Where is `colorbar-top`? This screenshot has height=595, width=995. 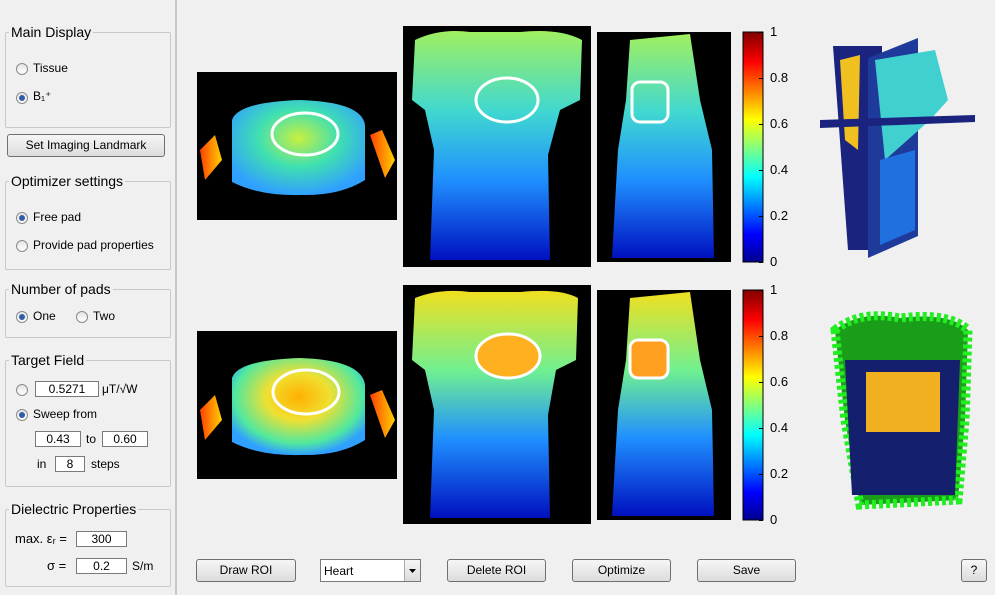
colorbar-top is located at coordinates (753, 147).